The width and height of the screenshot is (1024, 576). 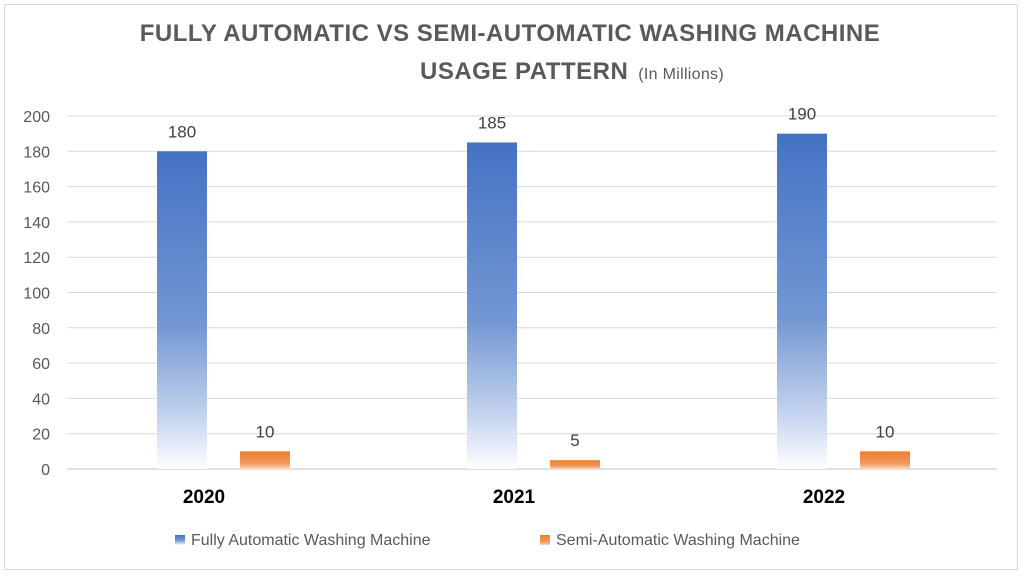 I want to click on bar-fully-automatic-2020, so click(x=182, y=310).